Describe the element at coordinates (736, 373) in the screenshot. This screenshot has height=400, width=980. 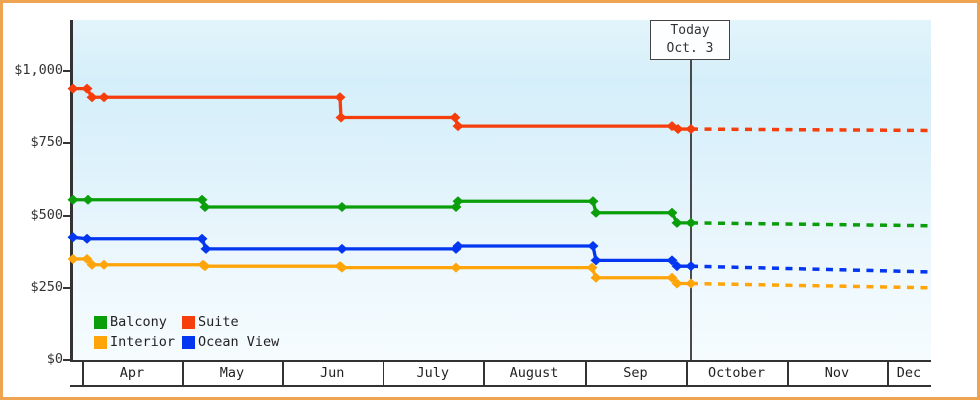
I see `month-label-october: October` at that location.